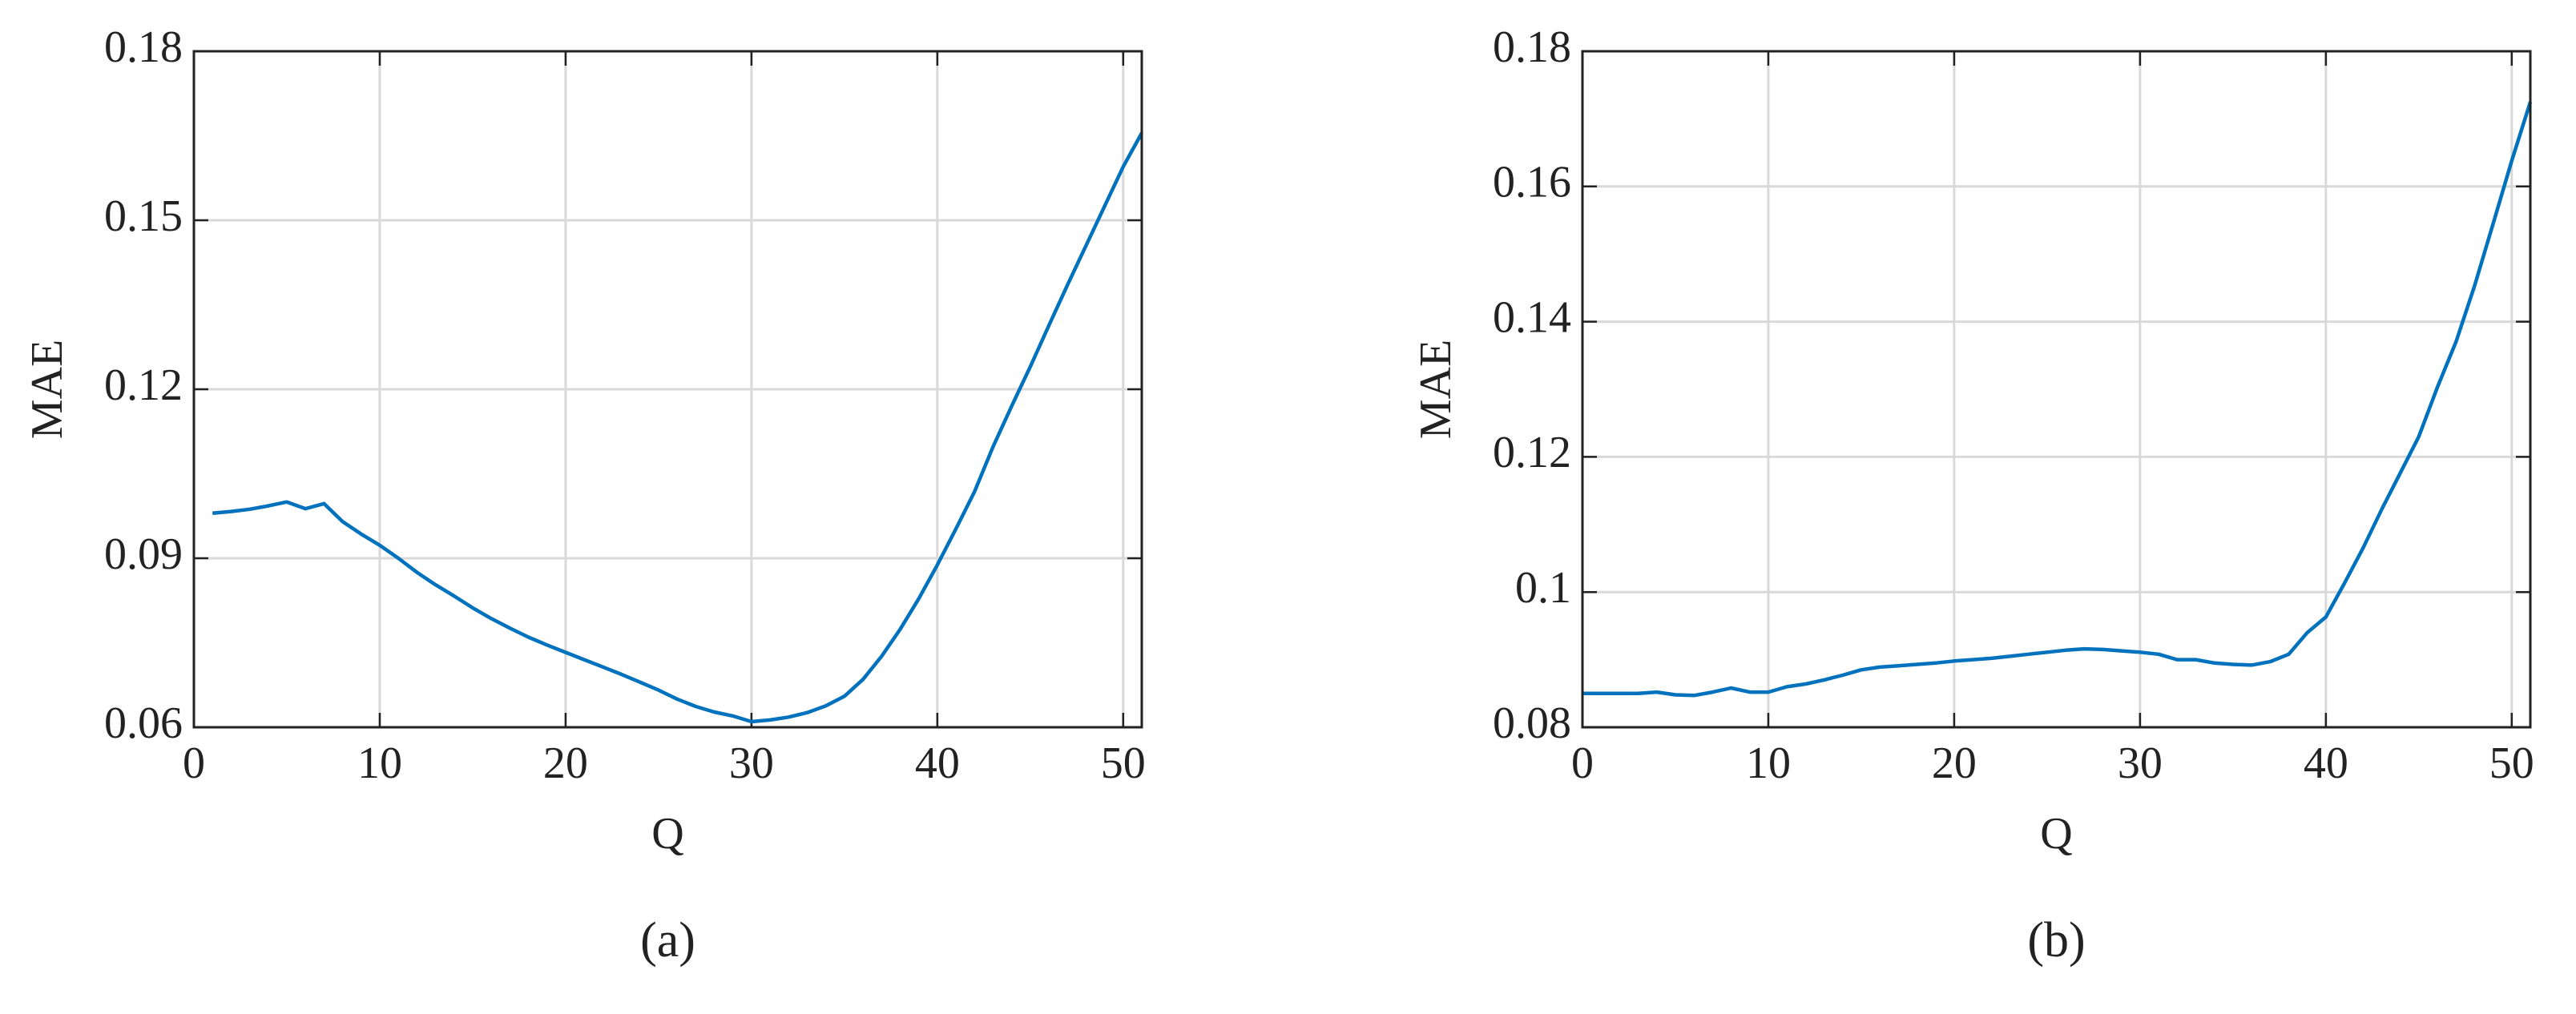 The width and height of the screenshot is (2576, 1014). What do you see at coordinates (667, 940) in the screenshot?
I see `caption: (a)` at bounding box center [667, 940].